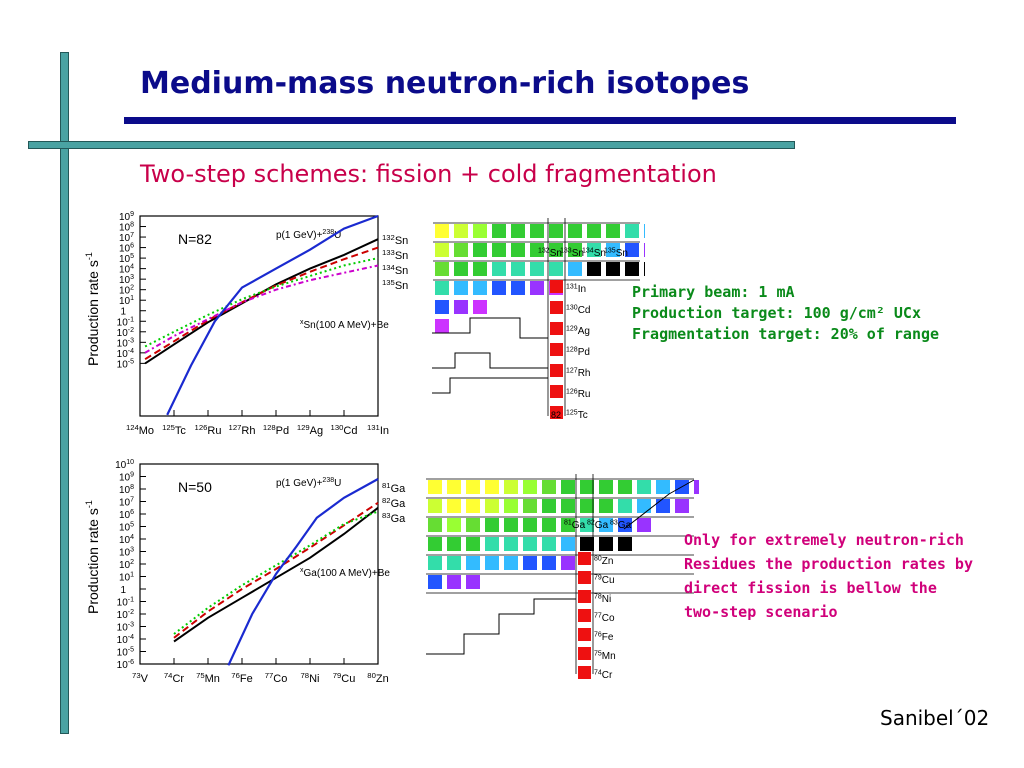 The image size is (1024, 768). Describe the element at coordinates (394, 518) in the screenshot. I see `legend-label: 83Ga` at that location.